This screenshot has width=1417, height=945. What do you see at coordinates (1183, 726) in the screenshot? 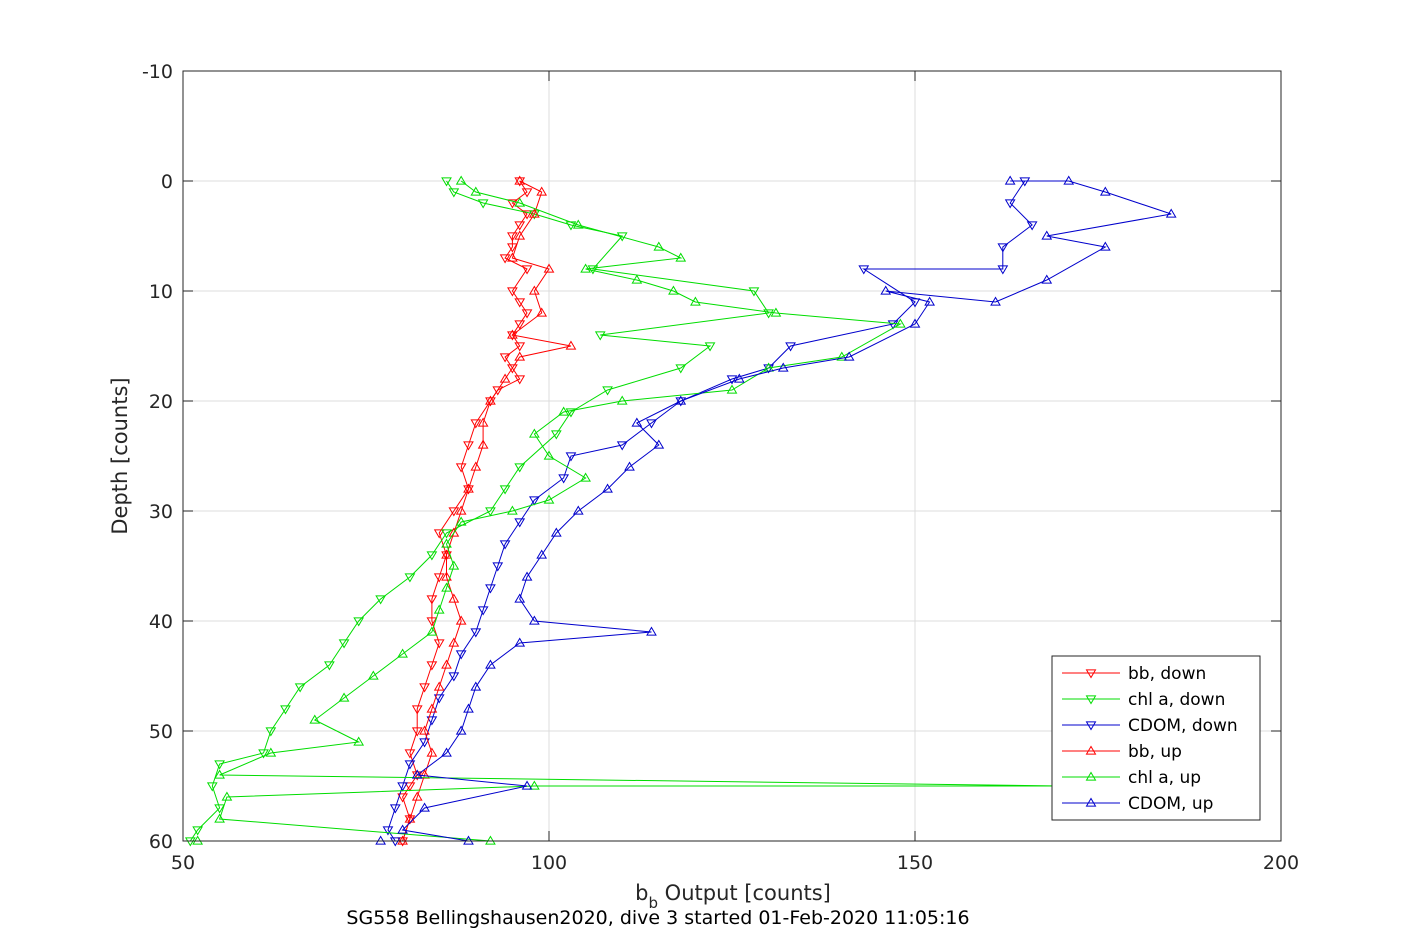
I see `legend-label: CDOM, down` at bounding box center [1183, 726].